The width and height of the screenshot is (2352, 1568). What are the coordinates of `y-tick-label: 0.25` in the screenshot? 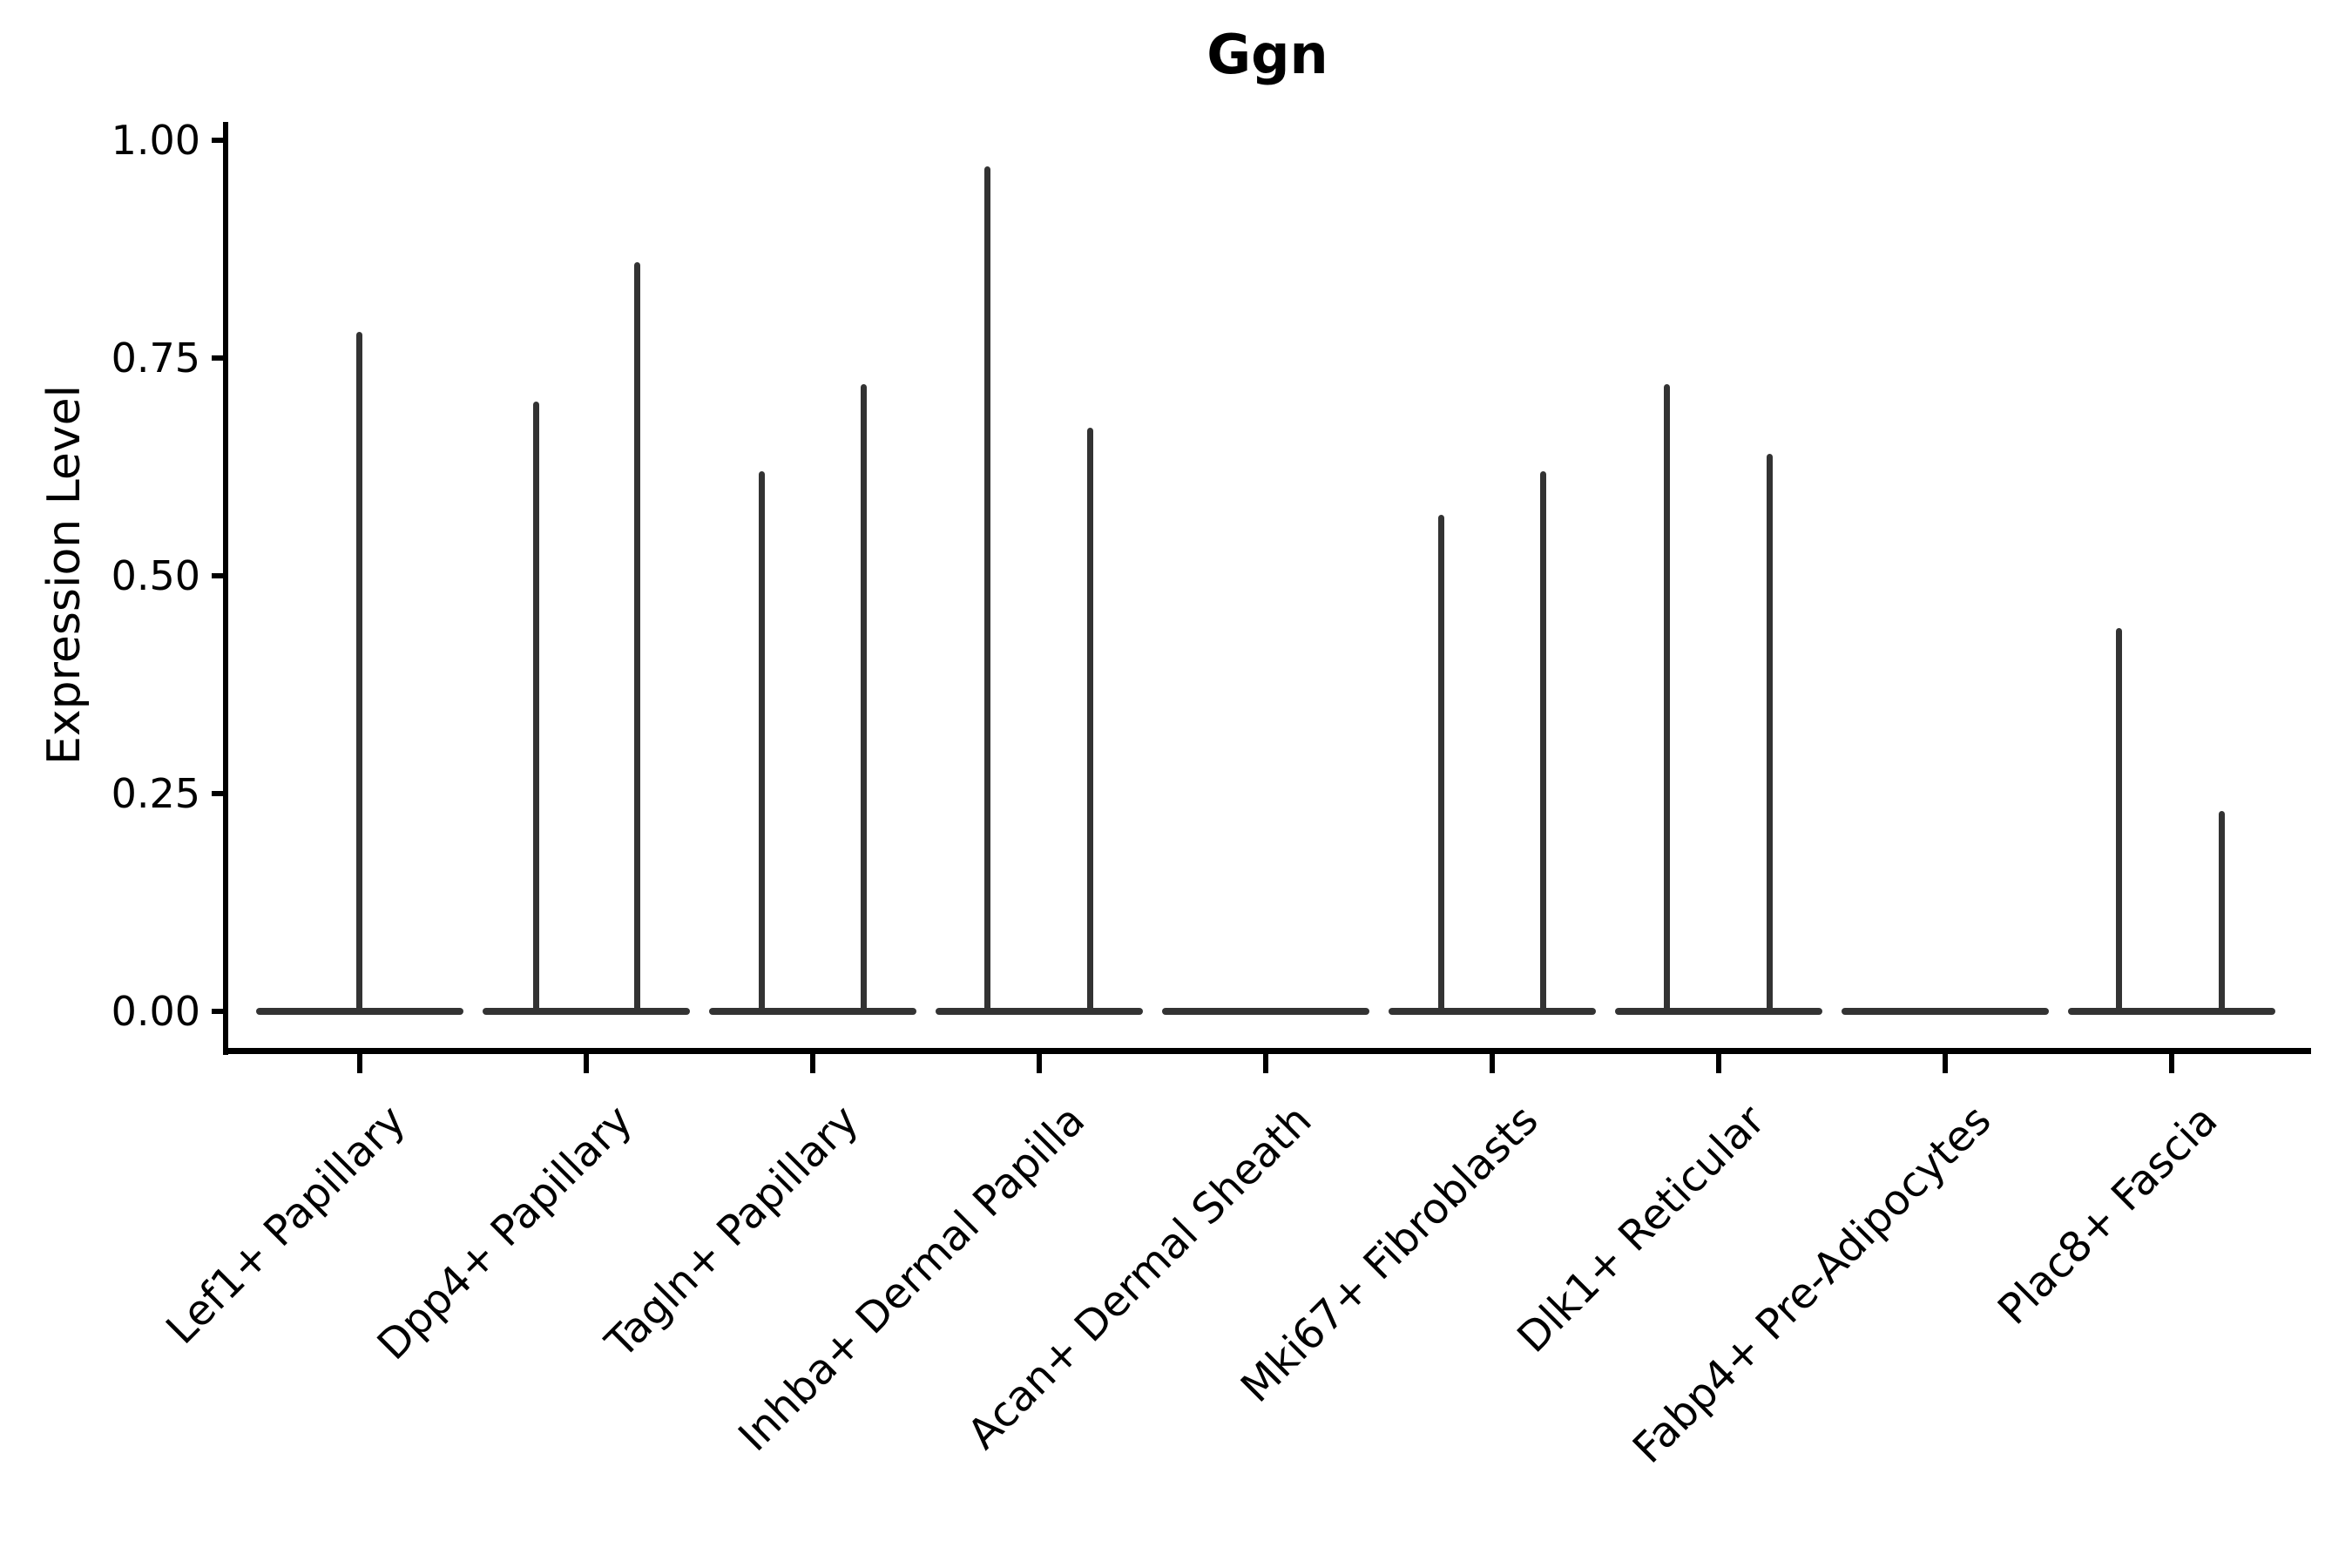 It's located at (155, 793).